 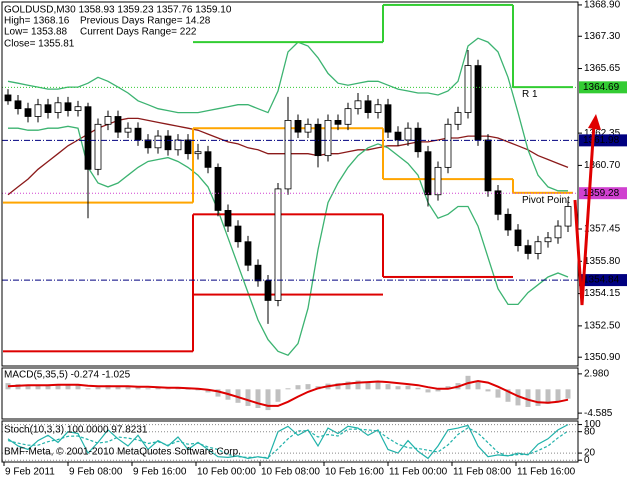 What do you see at coordinates (37, 21) in the screenshot?
I see `info-high: High= 1368.16` at bounding box center [37, 21].